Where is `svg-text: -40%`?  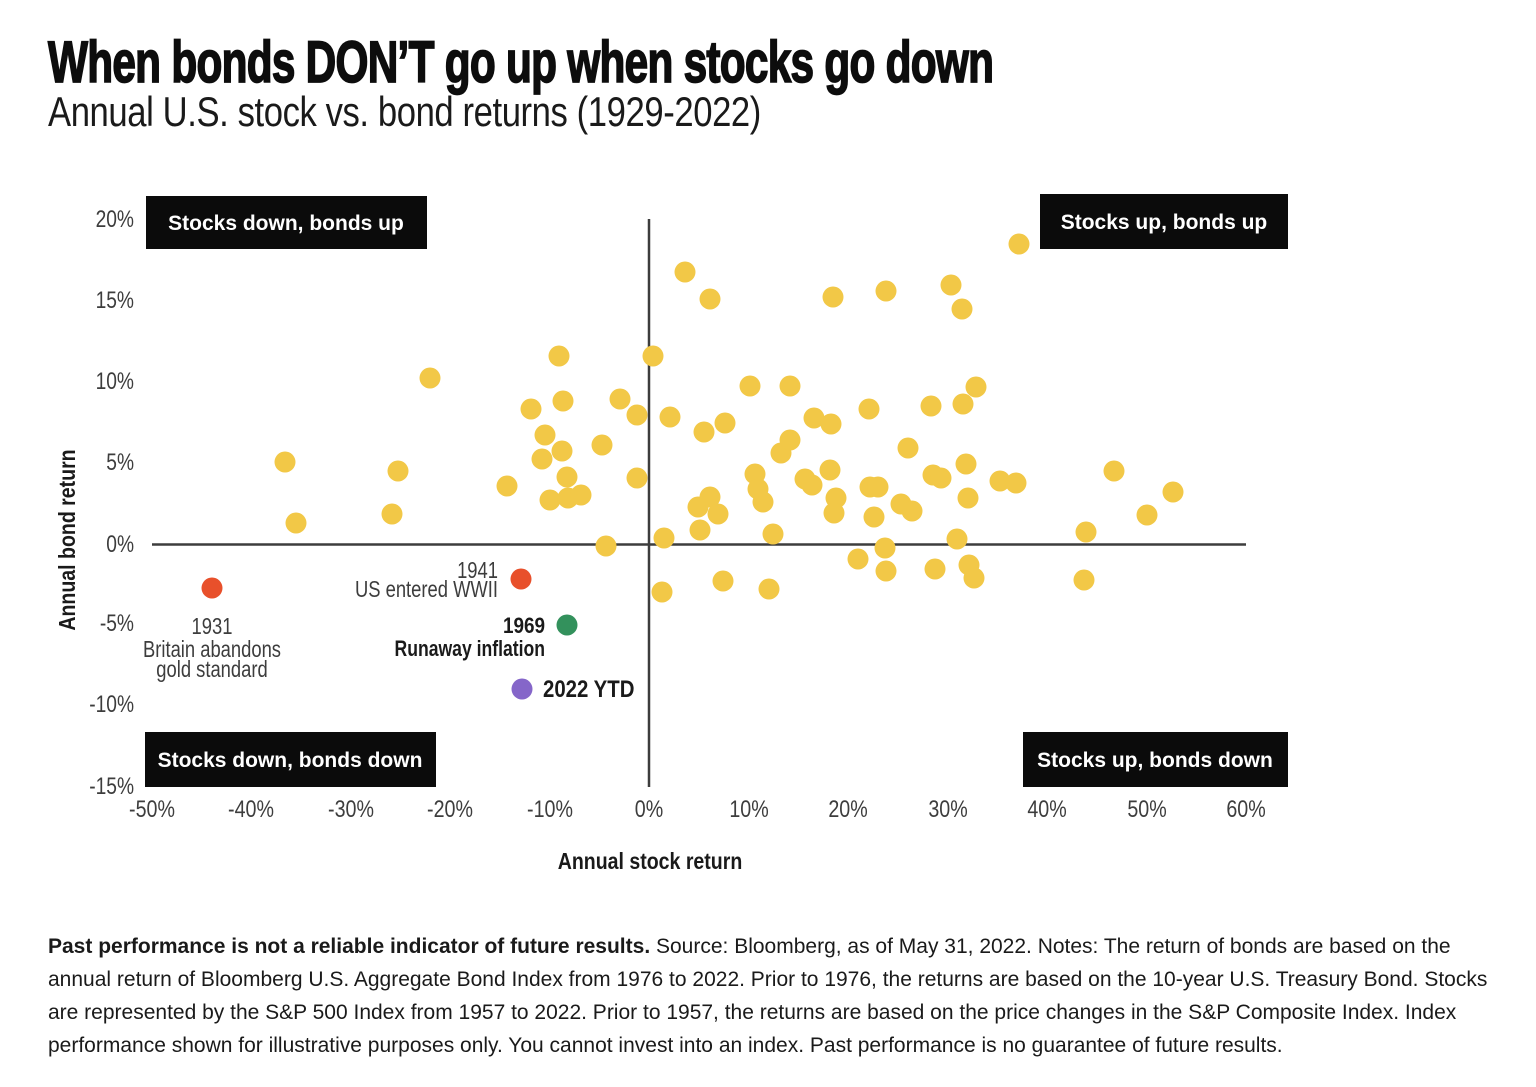
svg-text: -40% is located at coordinates (251, 808).